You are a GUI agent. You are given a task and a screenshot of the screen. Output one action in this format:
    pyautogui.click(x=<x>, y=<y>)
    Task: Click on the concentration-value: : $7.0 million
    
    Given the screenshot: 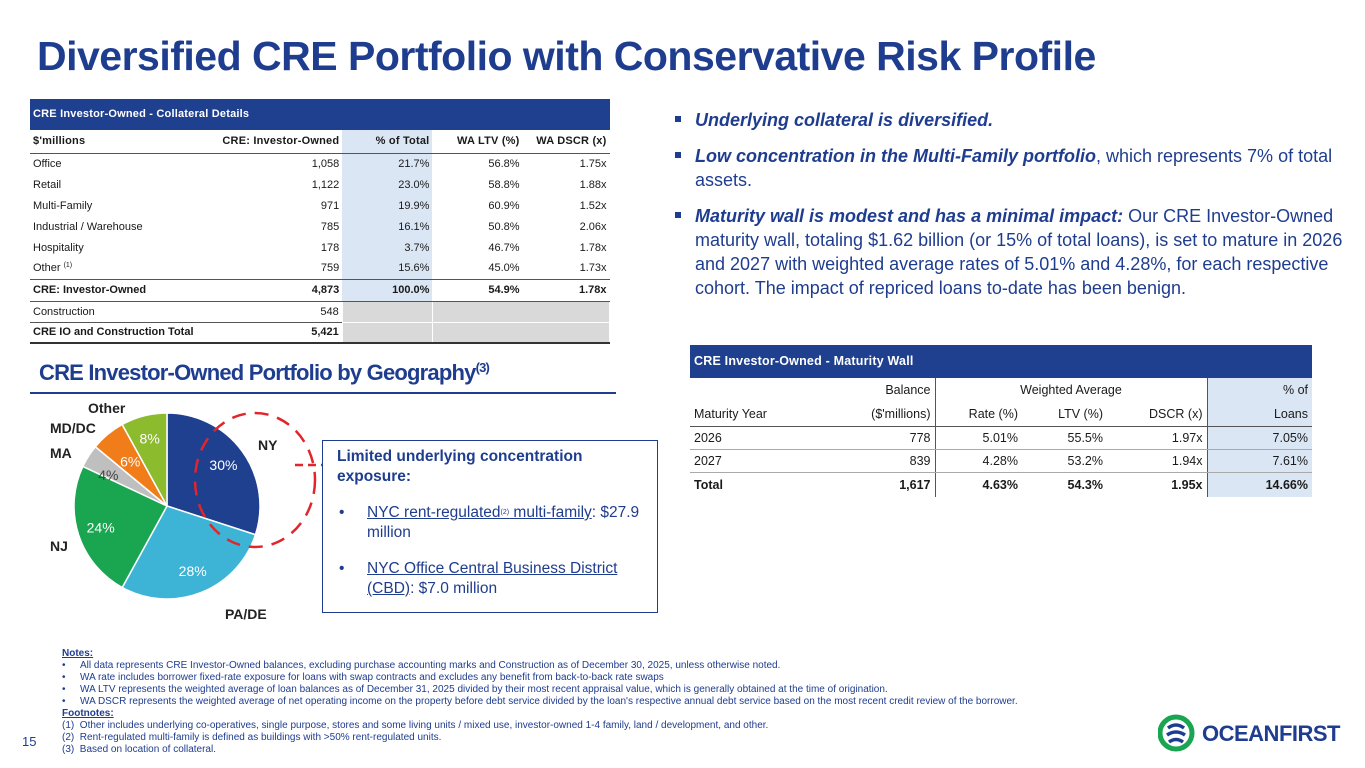 What is the action you would take?
    pyautogui.click(x=454, y=588)
    